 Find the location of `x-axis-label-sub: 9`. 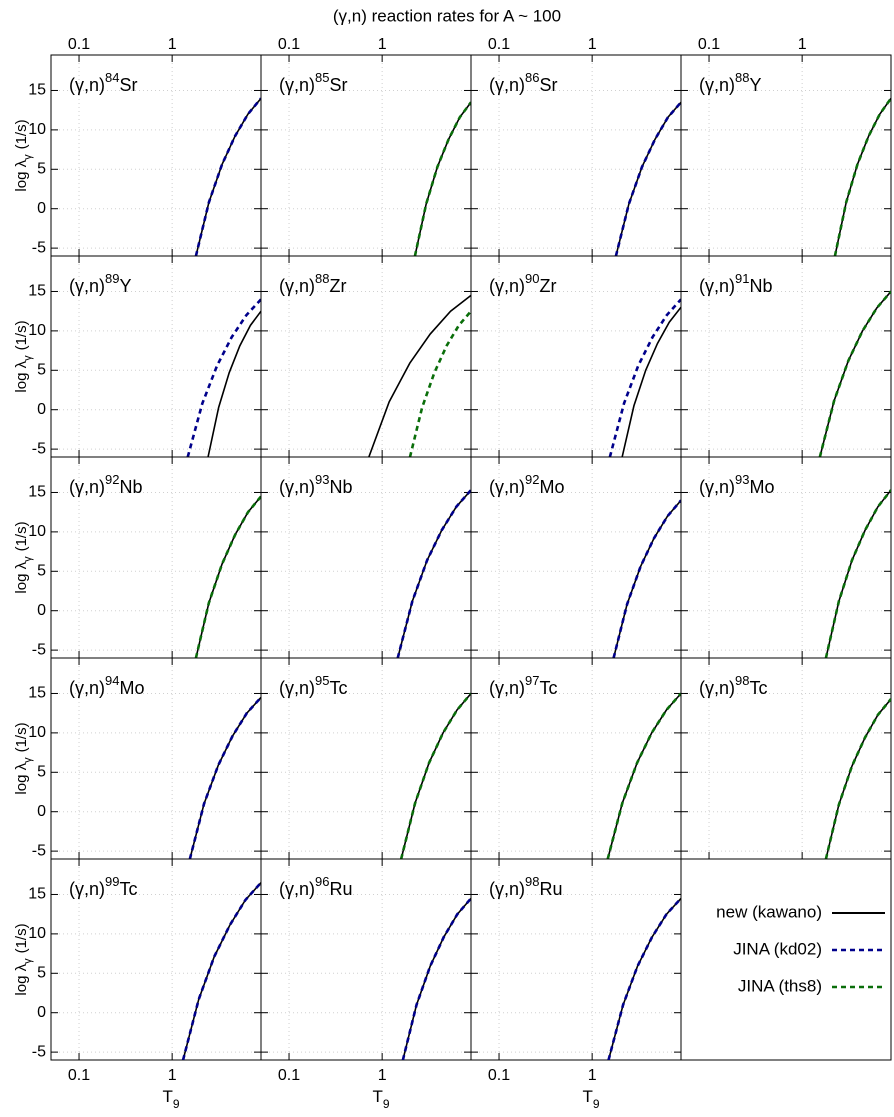

x-axis-label-sub: 9 is located at coordinates (176, 1104).